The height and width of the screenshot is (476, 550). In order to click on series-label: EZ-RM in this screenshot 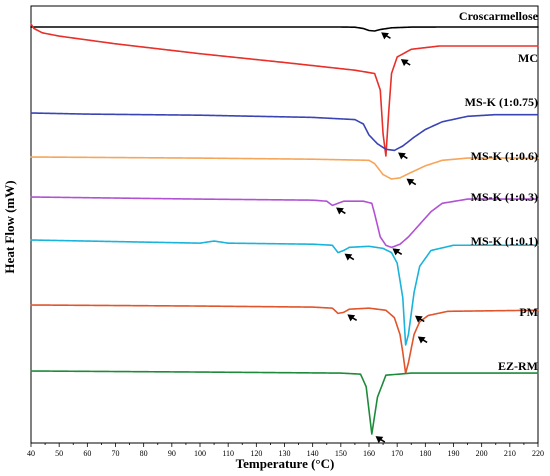, I will do `click(518, 366)`.